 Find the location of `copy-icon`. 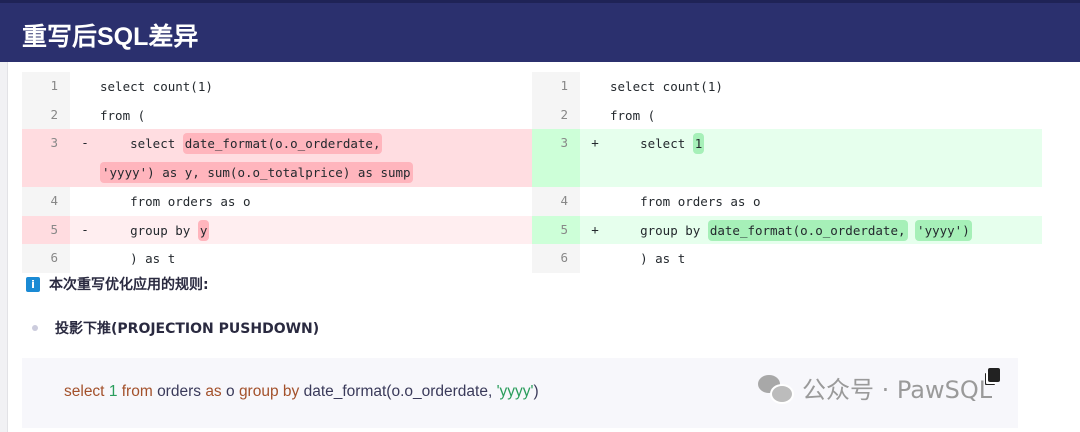

copy-icon is located at coordinates (994, 375).